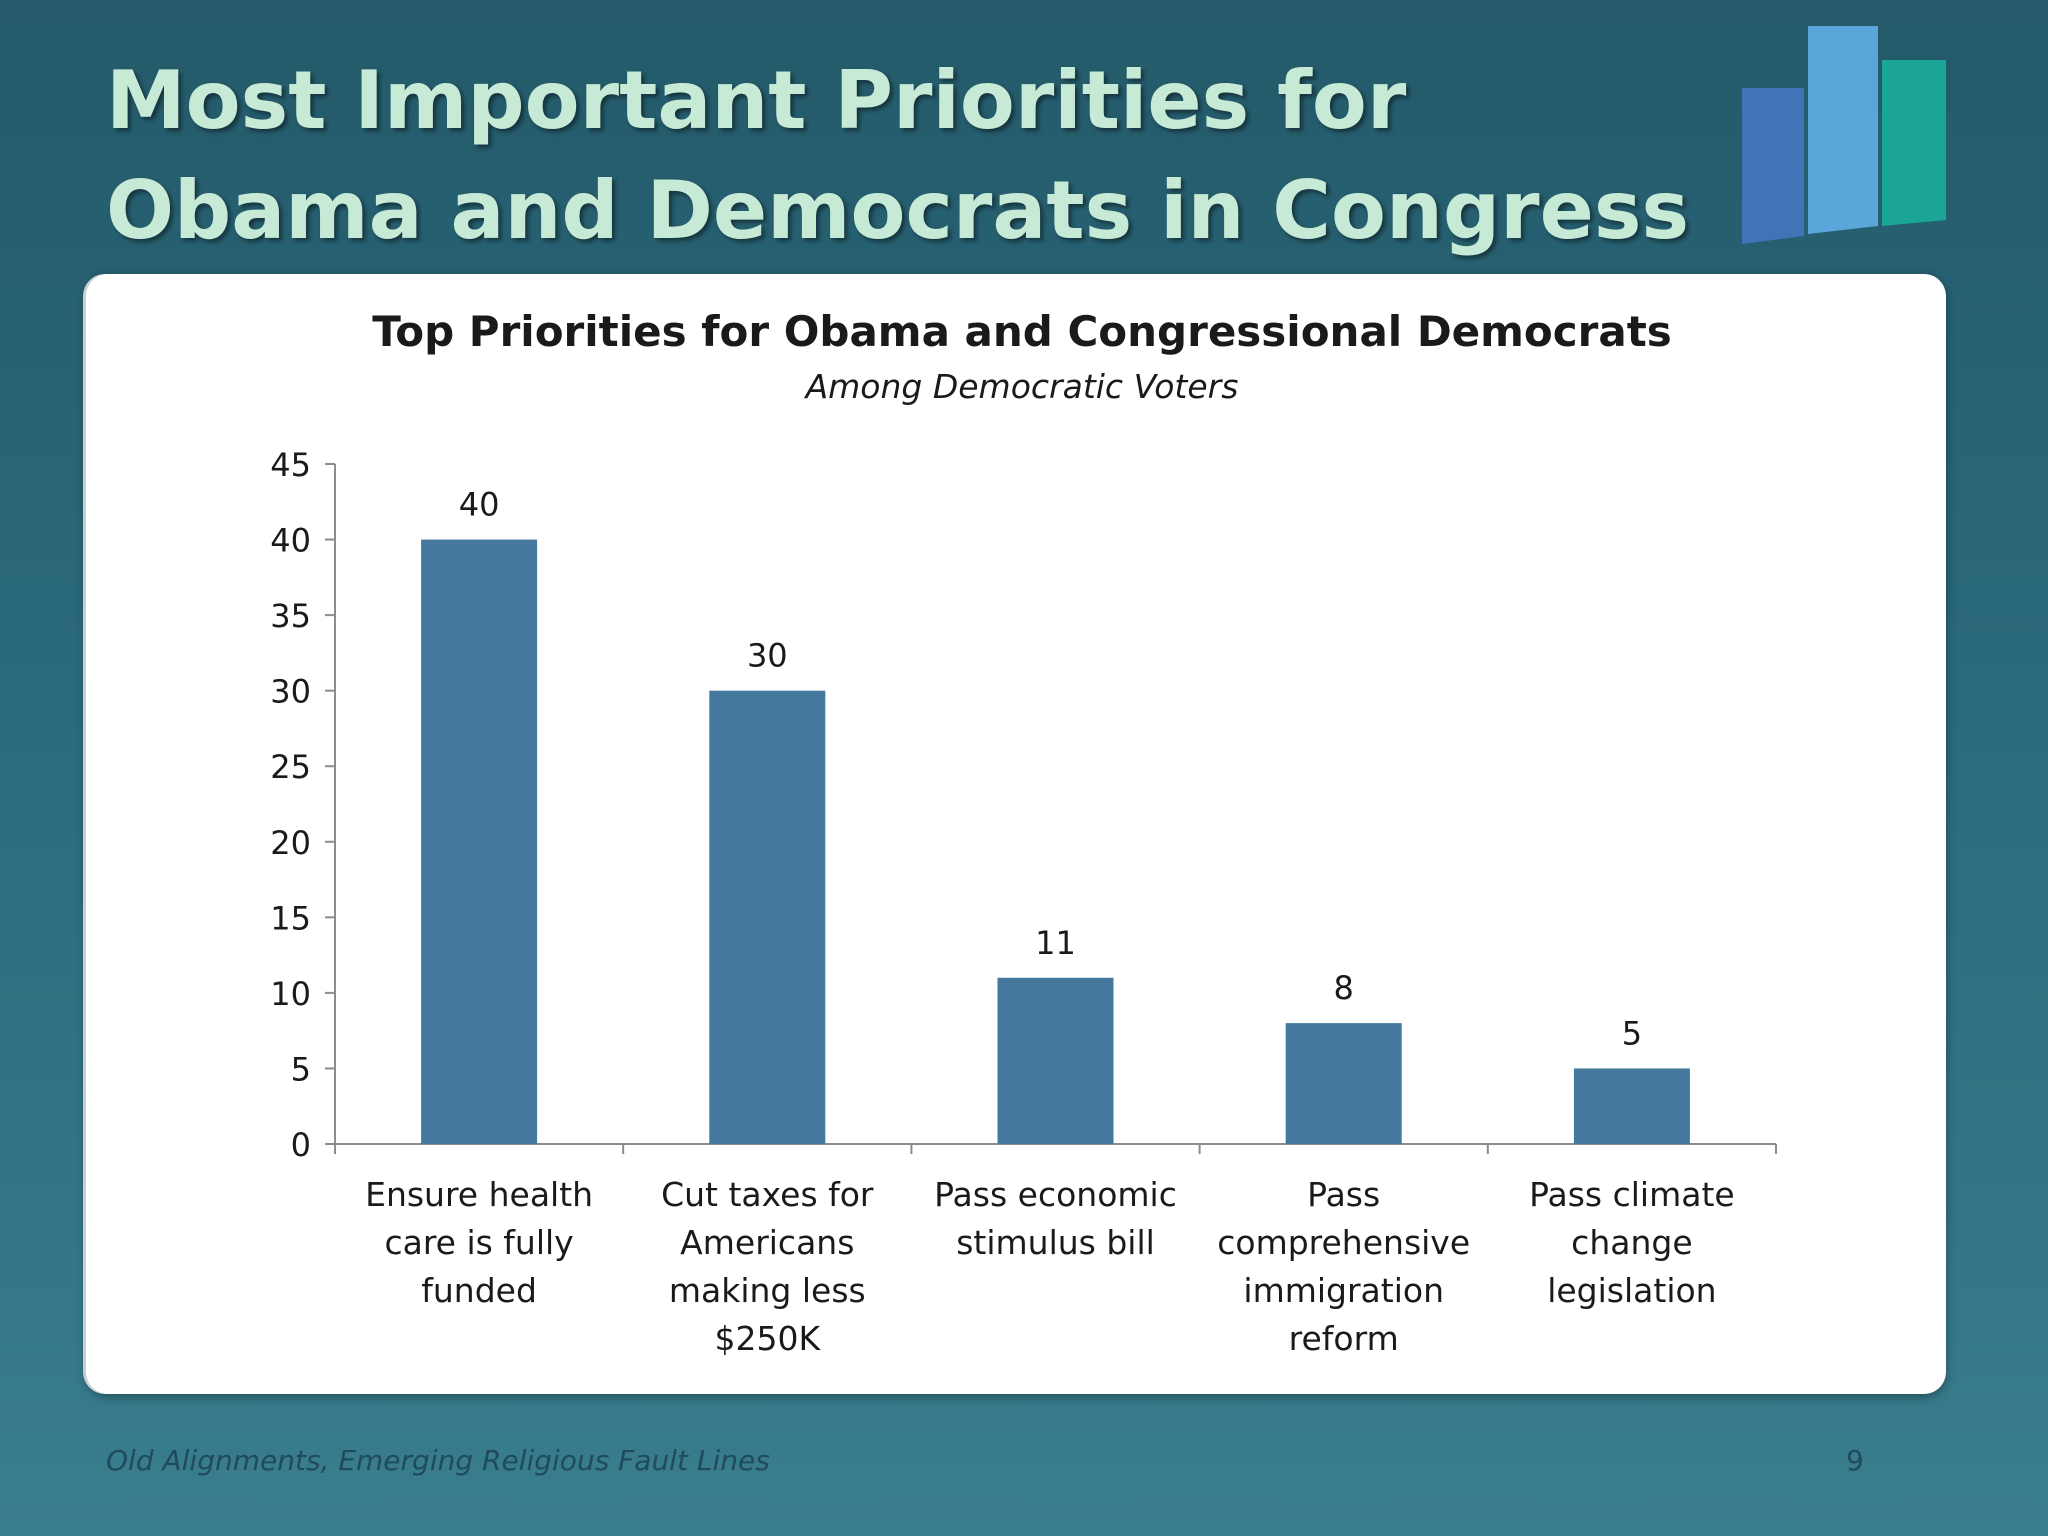 The height and width of the screenshot is (1536, 2048). What do you see at coordinates (1344, 988) in the screenshot?
I see `data-label: 8` at bounding box center [1344, 988].